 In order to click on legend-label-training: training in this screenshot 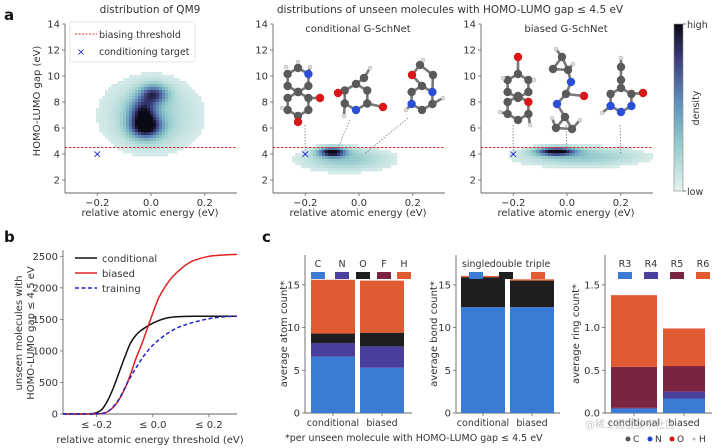, I will do `click(121, 289)`.